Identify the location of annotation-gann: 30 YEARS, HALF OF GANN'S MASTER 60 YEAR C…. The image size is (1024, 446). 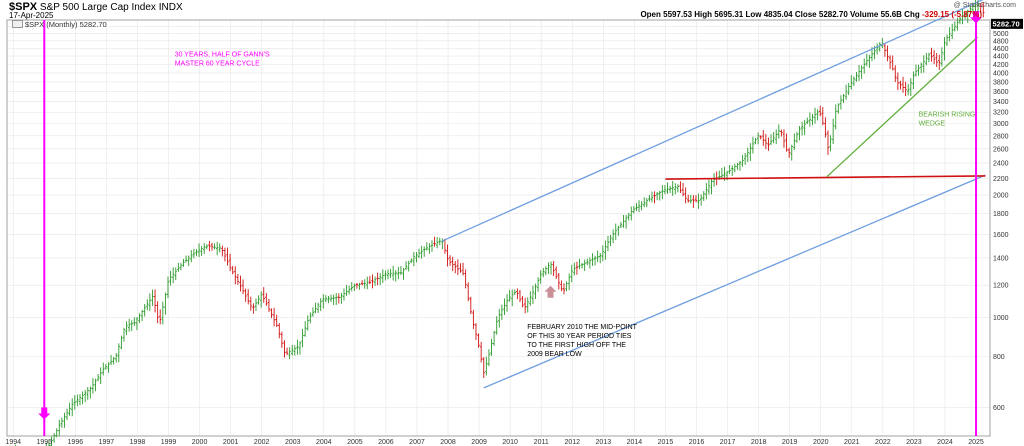
(222, 60).